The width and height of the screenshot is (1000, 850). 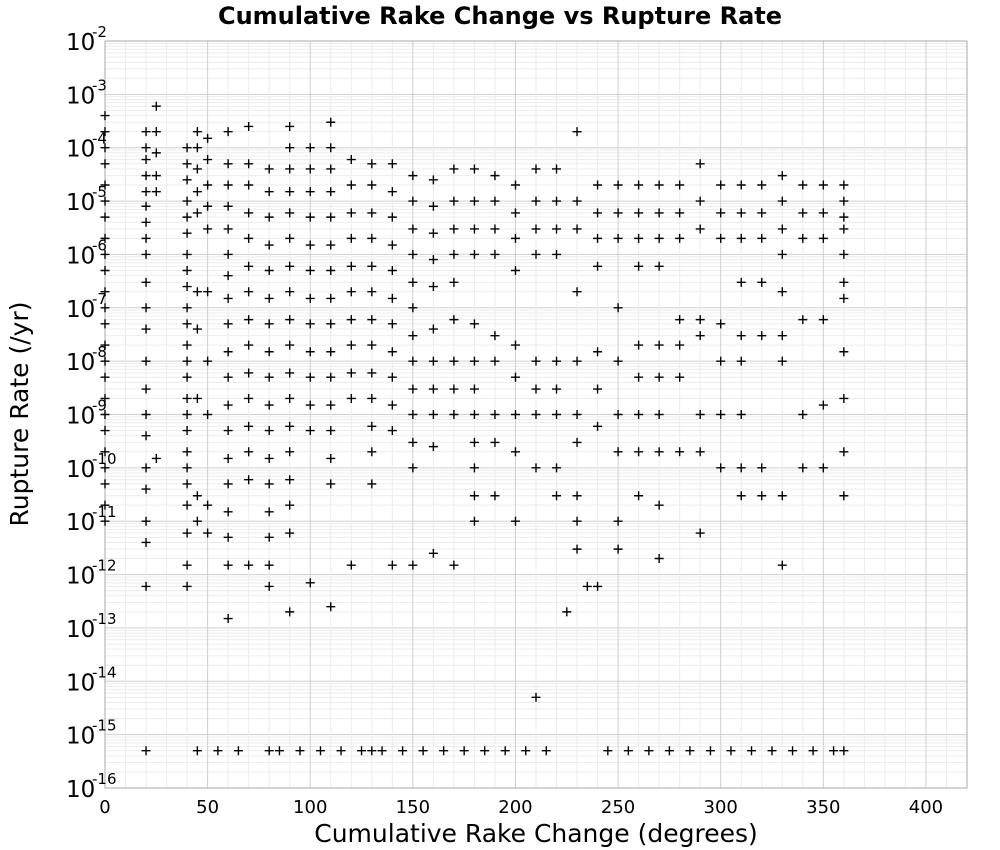 What do you see at coordinates (99, 192) in the screenshot?
I see `y-tick-exponent: -5` at bounding box center [99, 192].